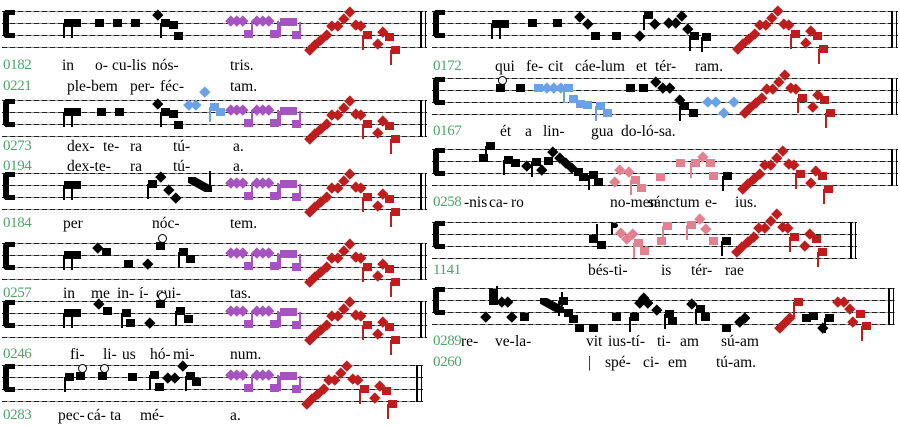  Describe the element at coordinates (664, 341) in the screenshot. I see `lyric-syllable: ti-` at that location.